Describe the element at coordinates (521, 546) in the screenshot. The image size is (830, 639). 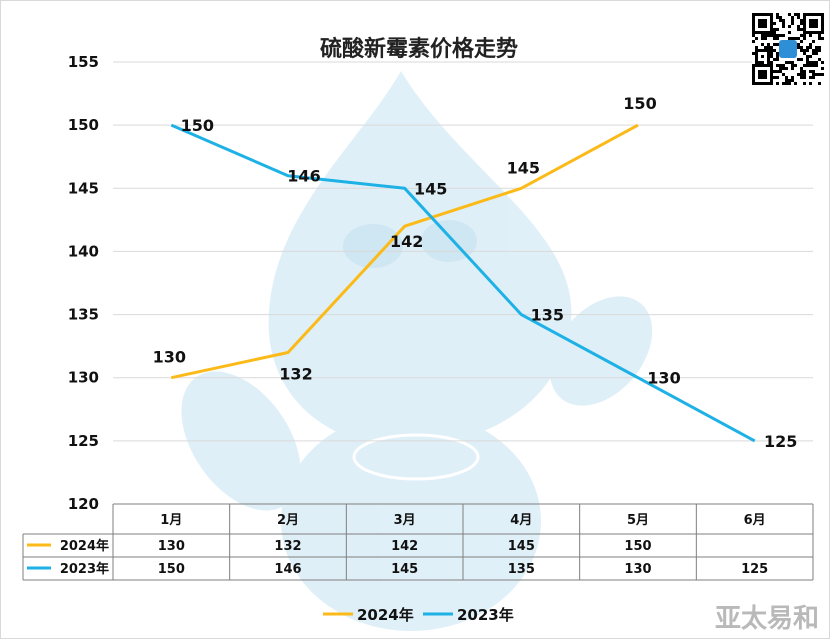
I see `table-cell-value: 145` at that location.